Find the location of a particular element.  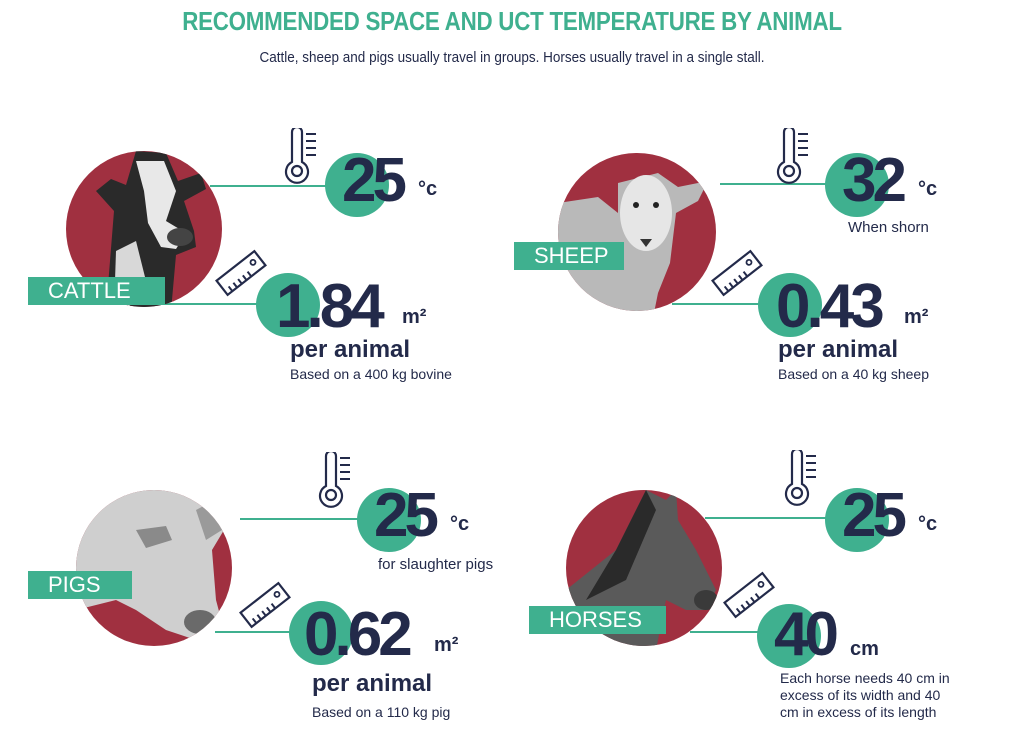

pigs-space-unit: m² is located at coordinates (446, 645).